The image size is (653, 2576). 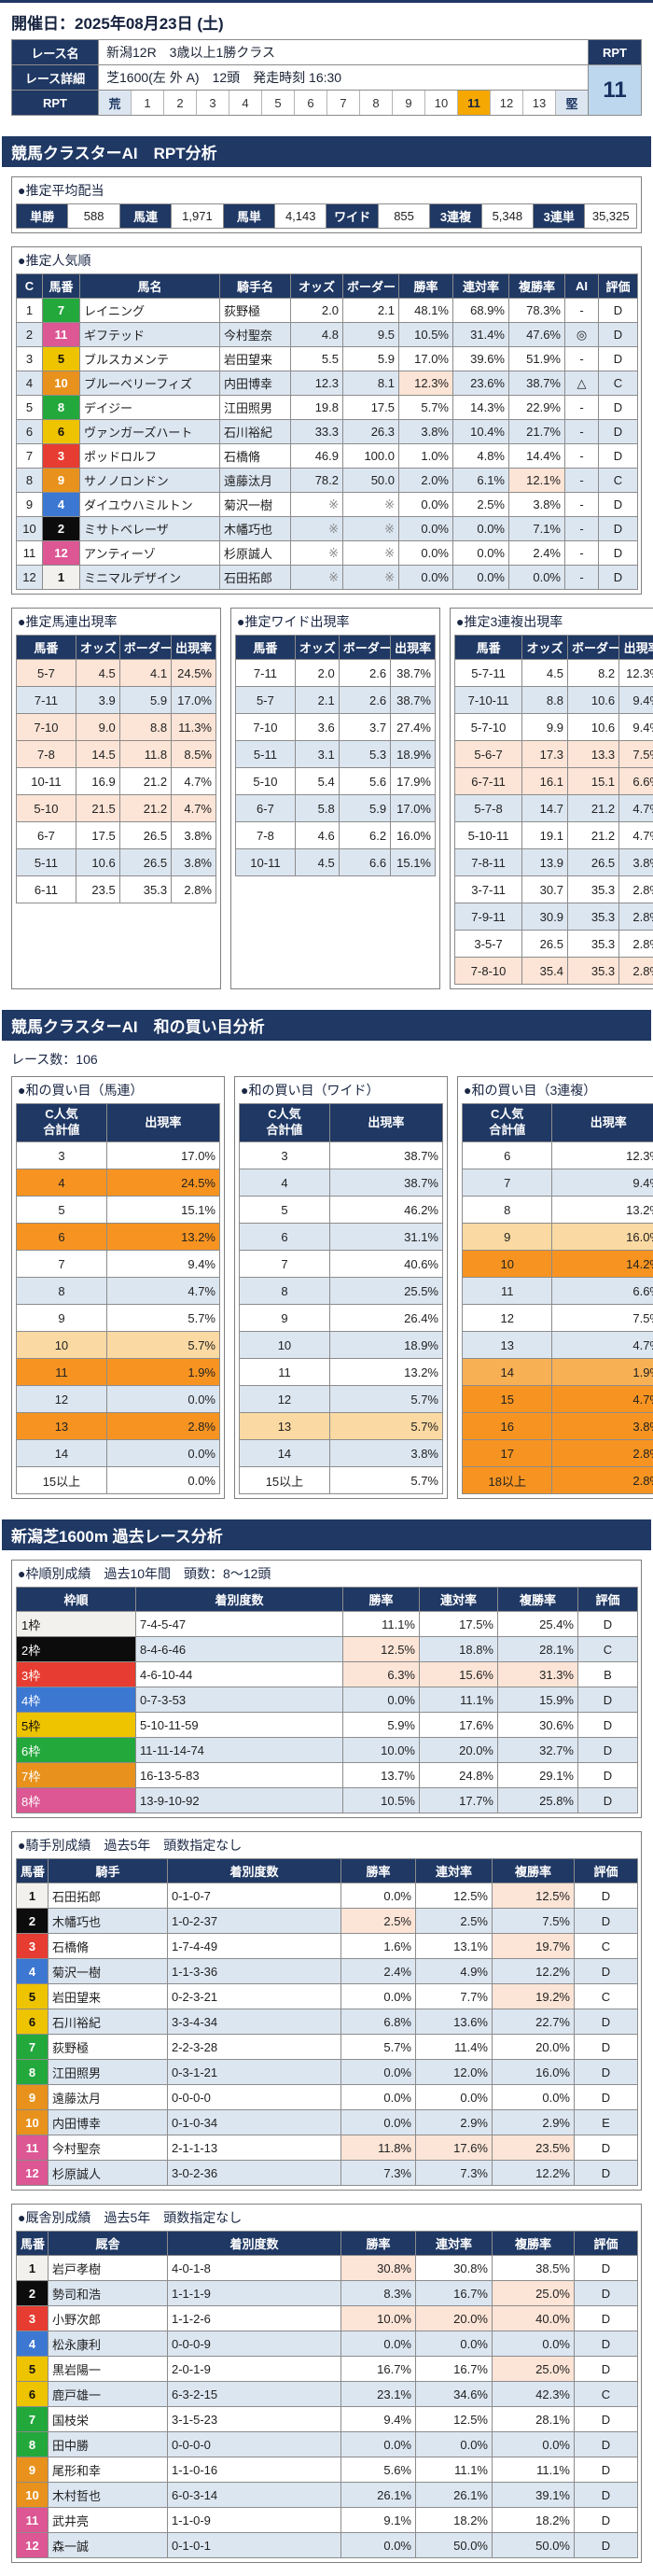 What do you see at coordinates (488, 835) in the screenshot?
I see `combo-numbers: 5-10-11` at bounding box center [488, 835].